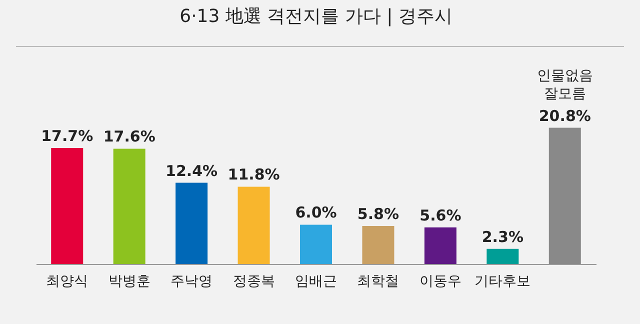 The width and height of the screenshot is (640, 324). Describe the element at coordinates (129, 137) in the screenshot. I see `data-label: 17.6%` at that location.